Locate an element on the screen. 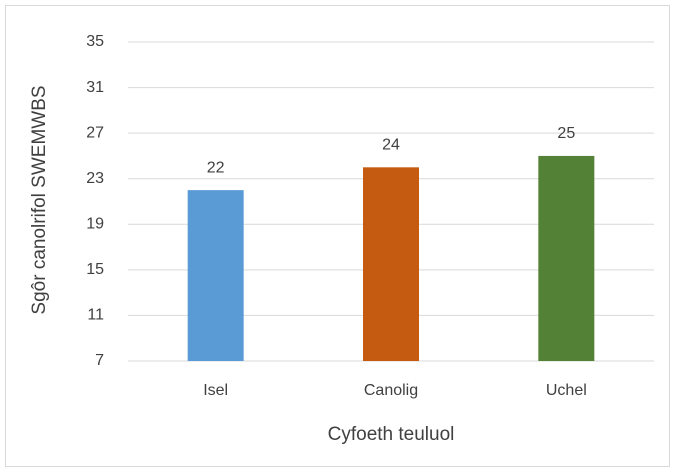 Image resolution: width=676 pixels, height=473 pixels. x-tick-label: Isel is located at coordinates (215, 390).